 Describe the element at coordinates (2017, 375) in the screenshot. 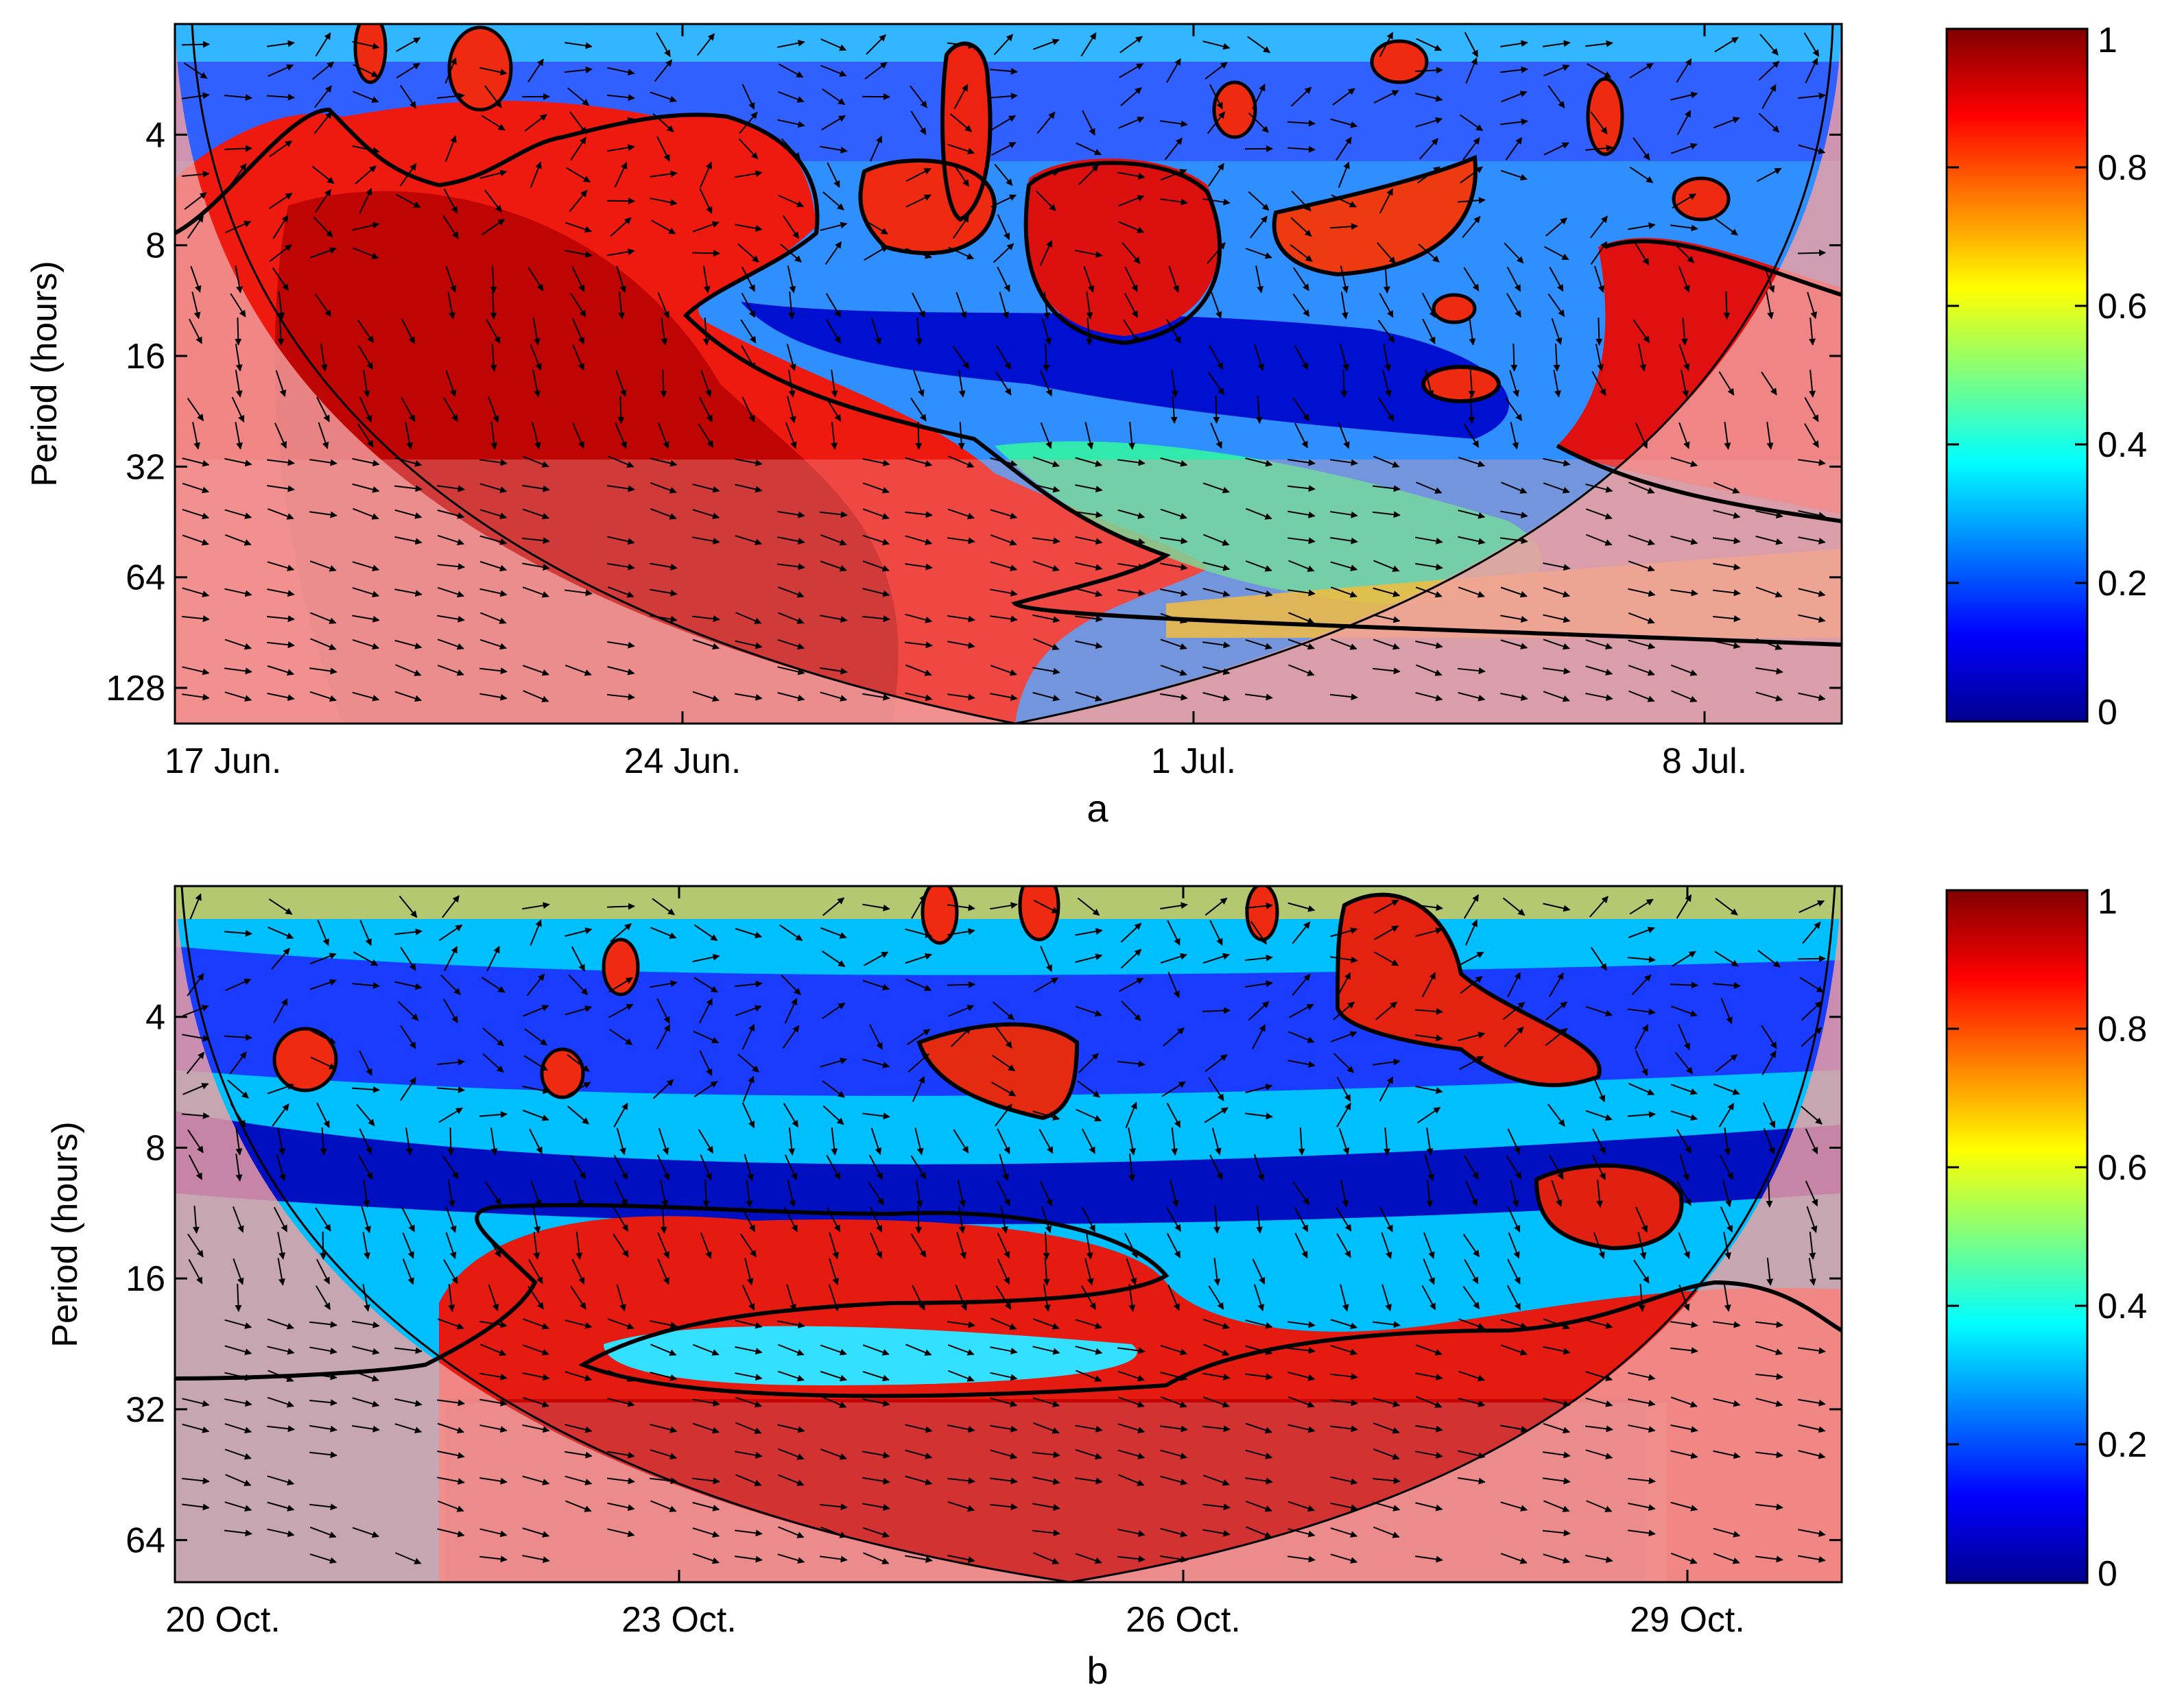

I see `panel-a-colorbar` at that location.